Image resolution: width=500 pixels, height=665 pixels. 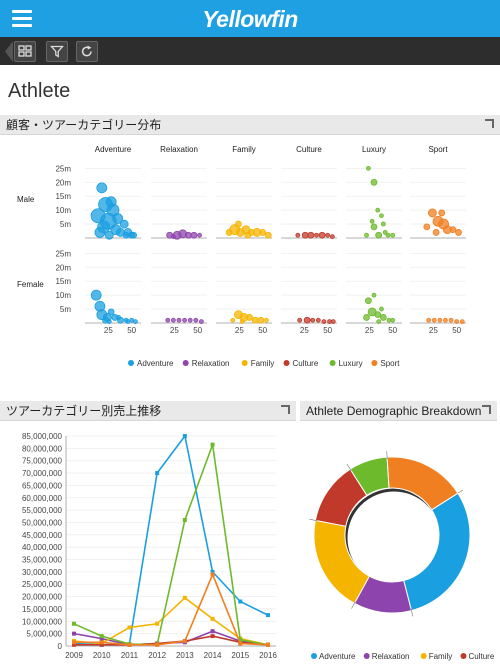 What do you see at coordinates (42, 510) in the screenshot?
I see `y-tick-label: 55,000,000` at bounding box center [42, 510].